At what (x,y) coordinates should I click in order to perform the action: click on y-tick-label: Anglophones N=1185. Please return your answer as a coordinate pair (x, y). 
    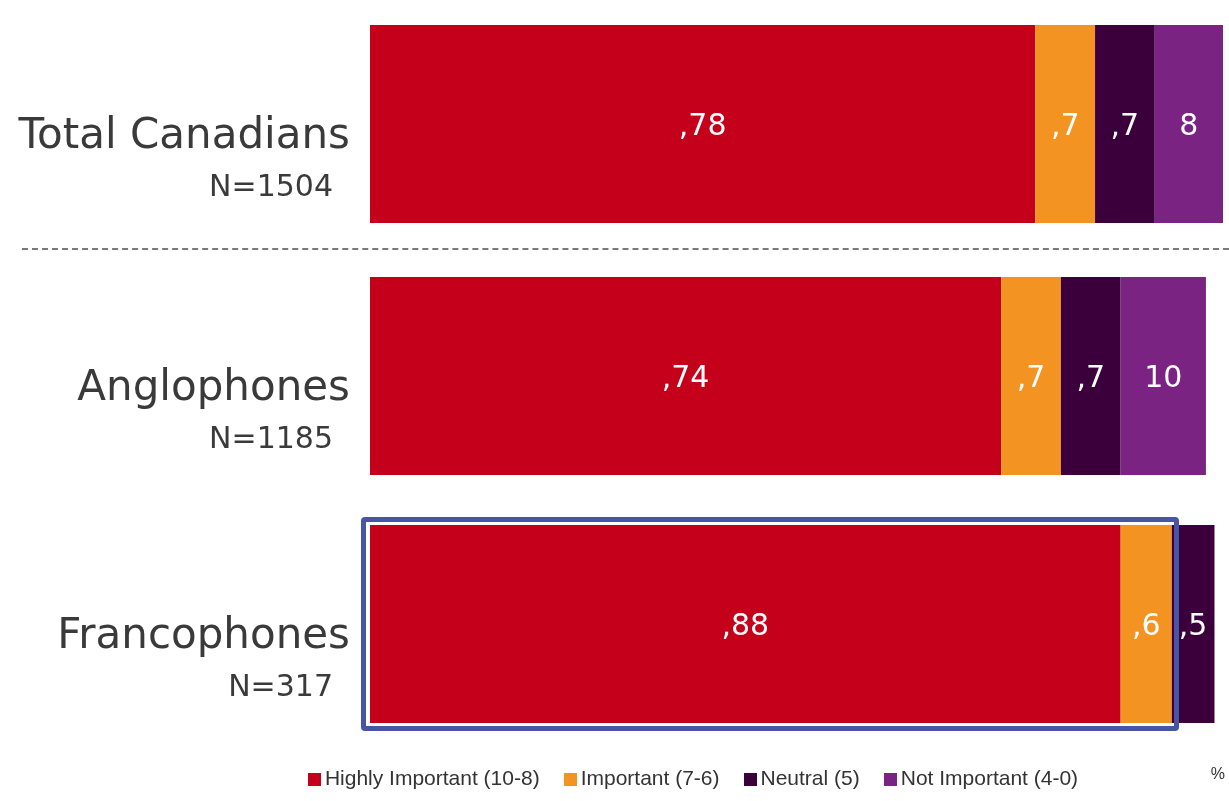
    Looking at the image, I should click on (213, 408).